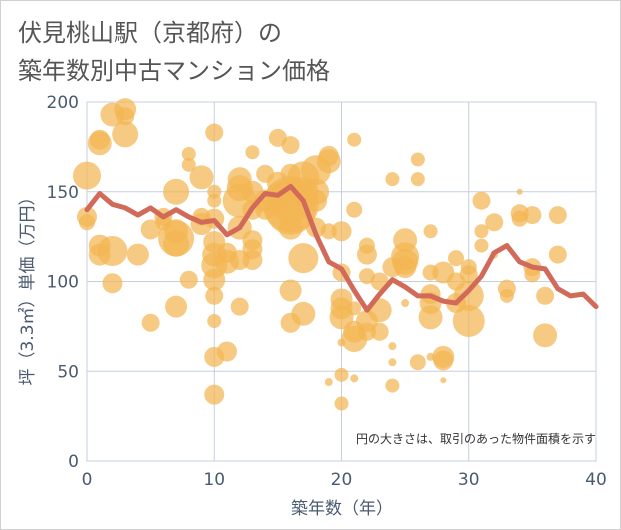 The width and height of the screenshot is (621, 530). What do you see at coordinates (469, 480) in the screenshot?
I see `x-tick-label: 30` at bounding box center [469, 480].